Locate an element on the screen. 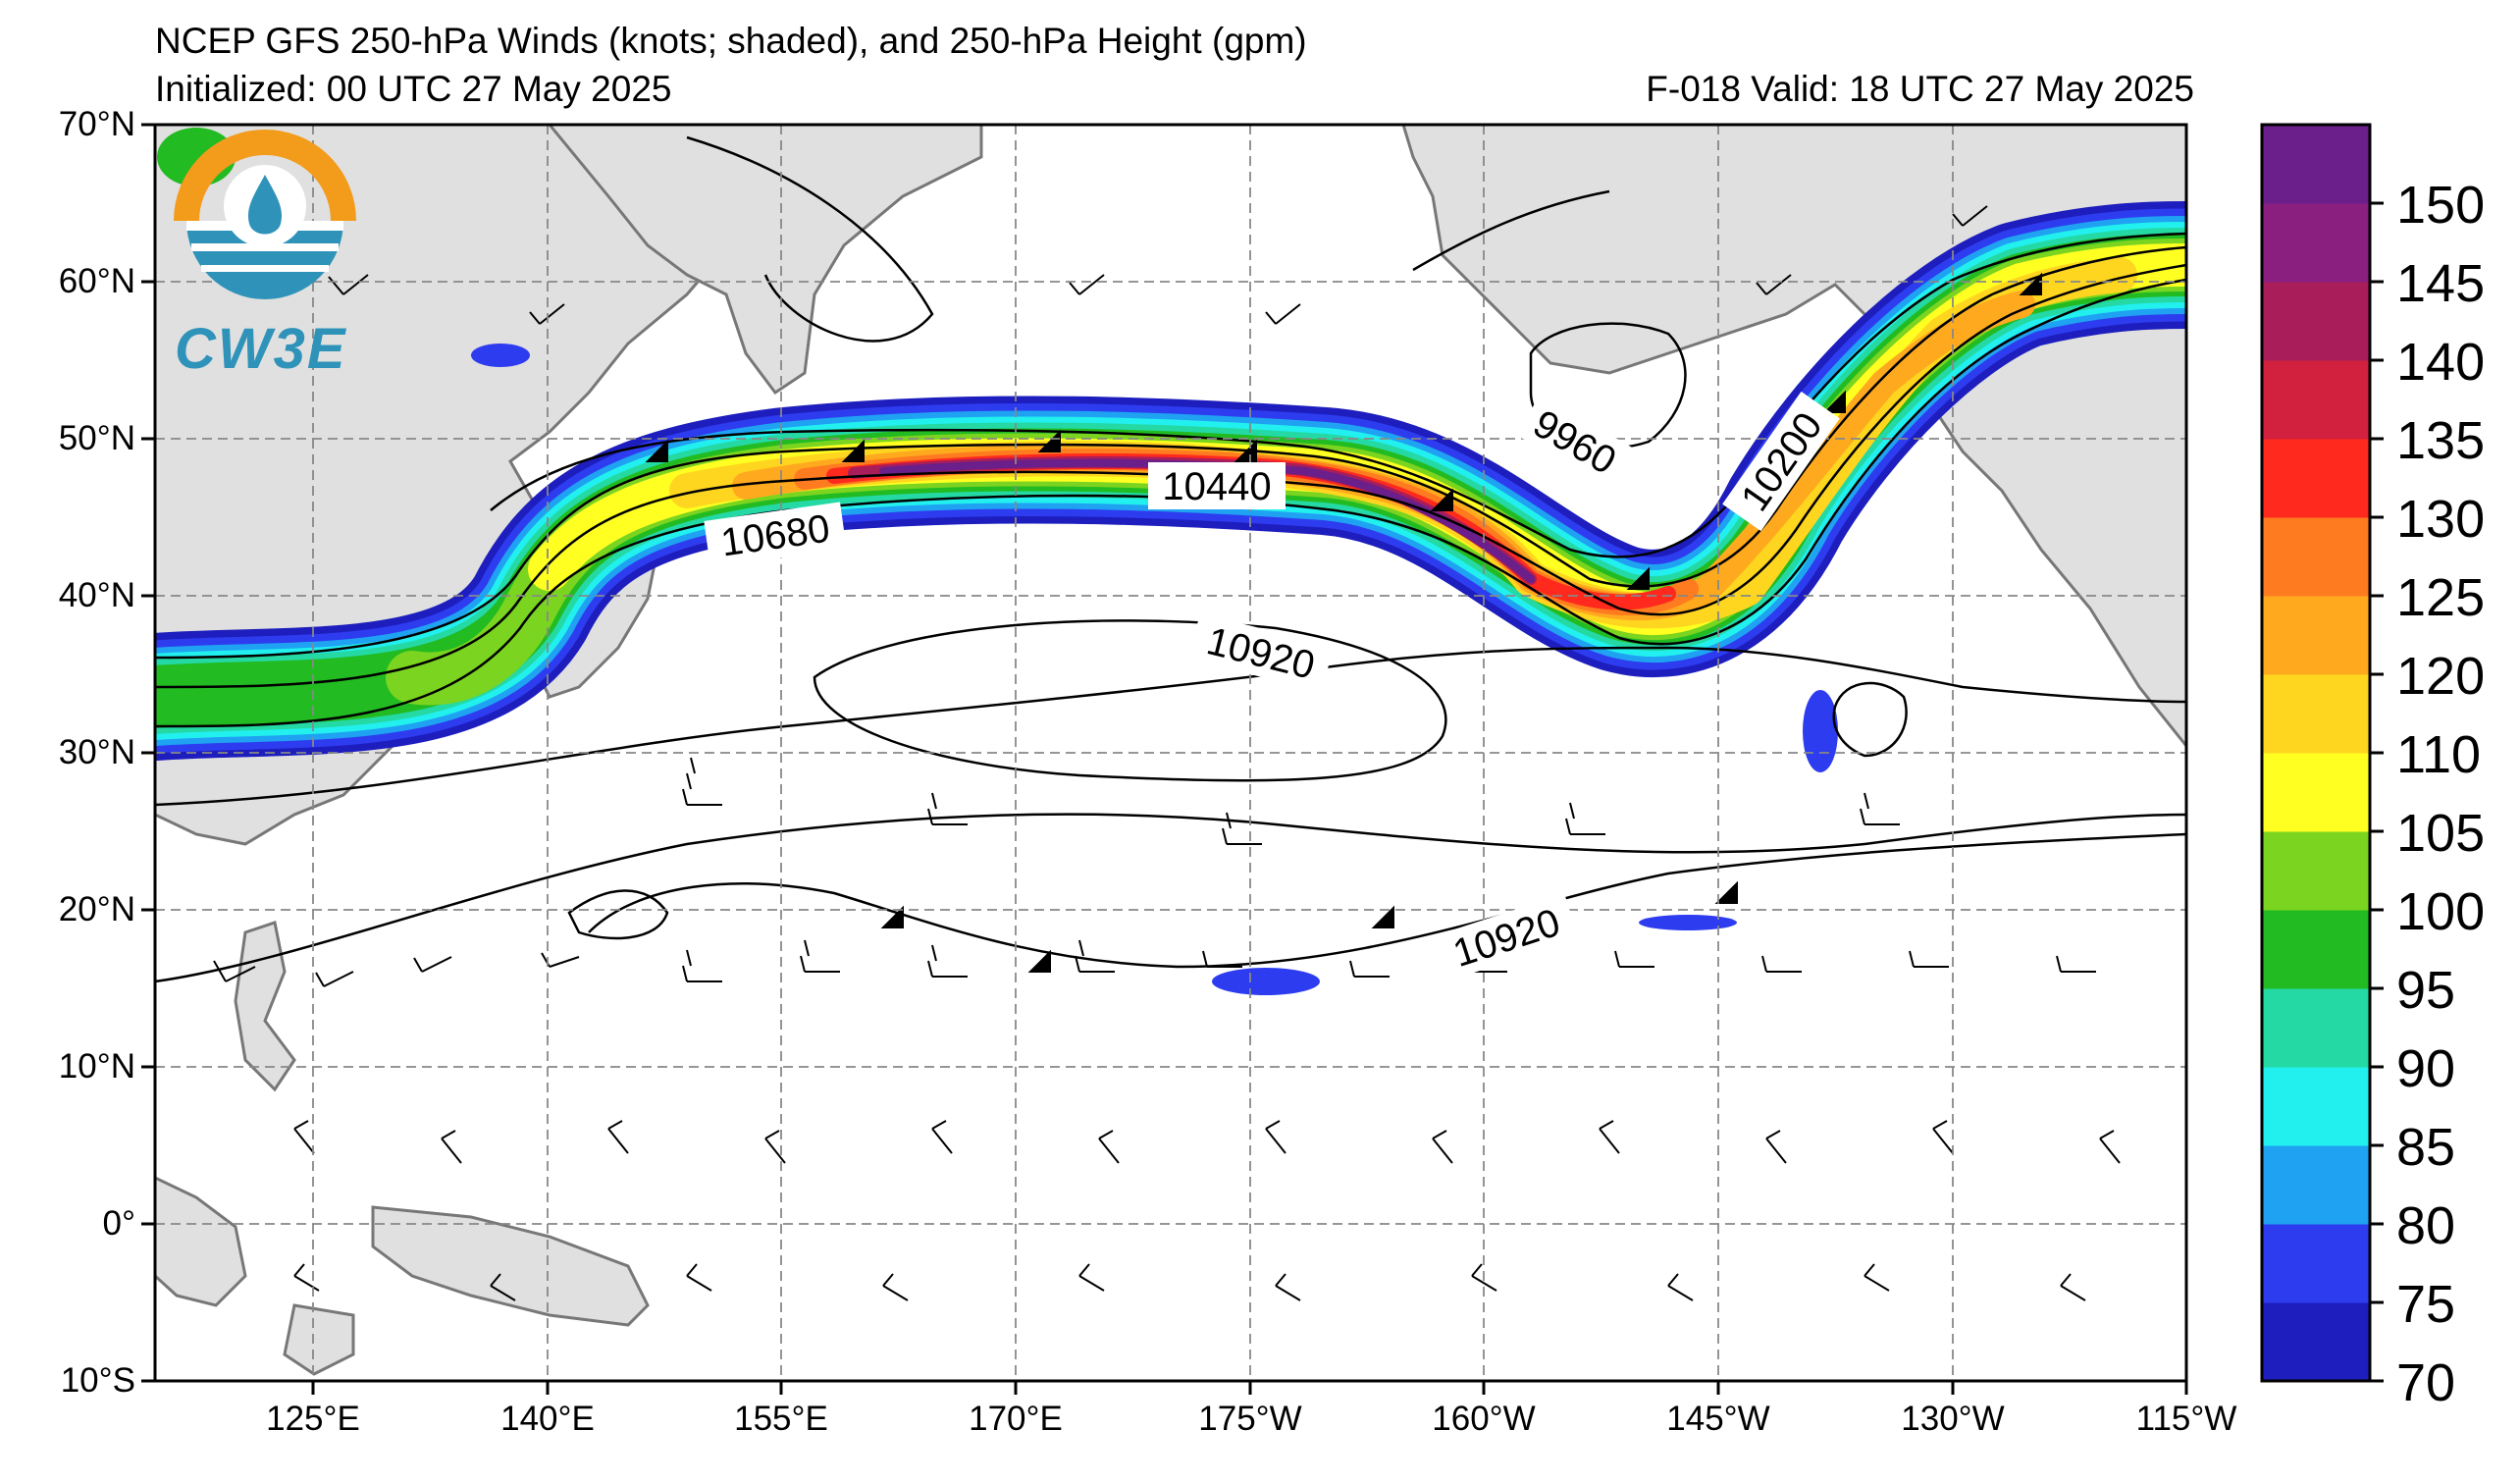 Image resolution: width=2520 pixels, height=1483 pixels. lon-label-115w: 115°W is located at coordinates (2186, 1419).